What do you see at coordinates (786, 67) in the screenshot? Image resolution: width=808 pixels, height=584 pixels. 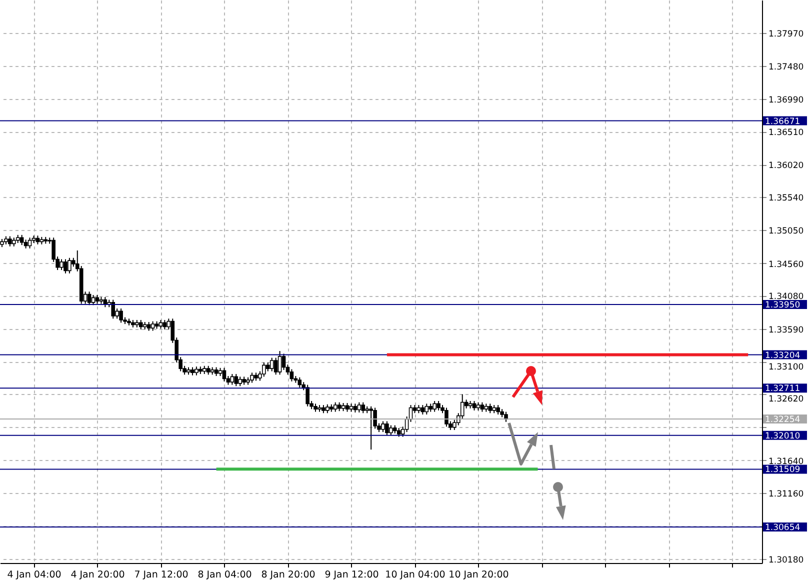 I see `y-tick-label: 1.37480` at bounding box center [786, 67].